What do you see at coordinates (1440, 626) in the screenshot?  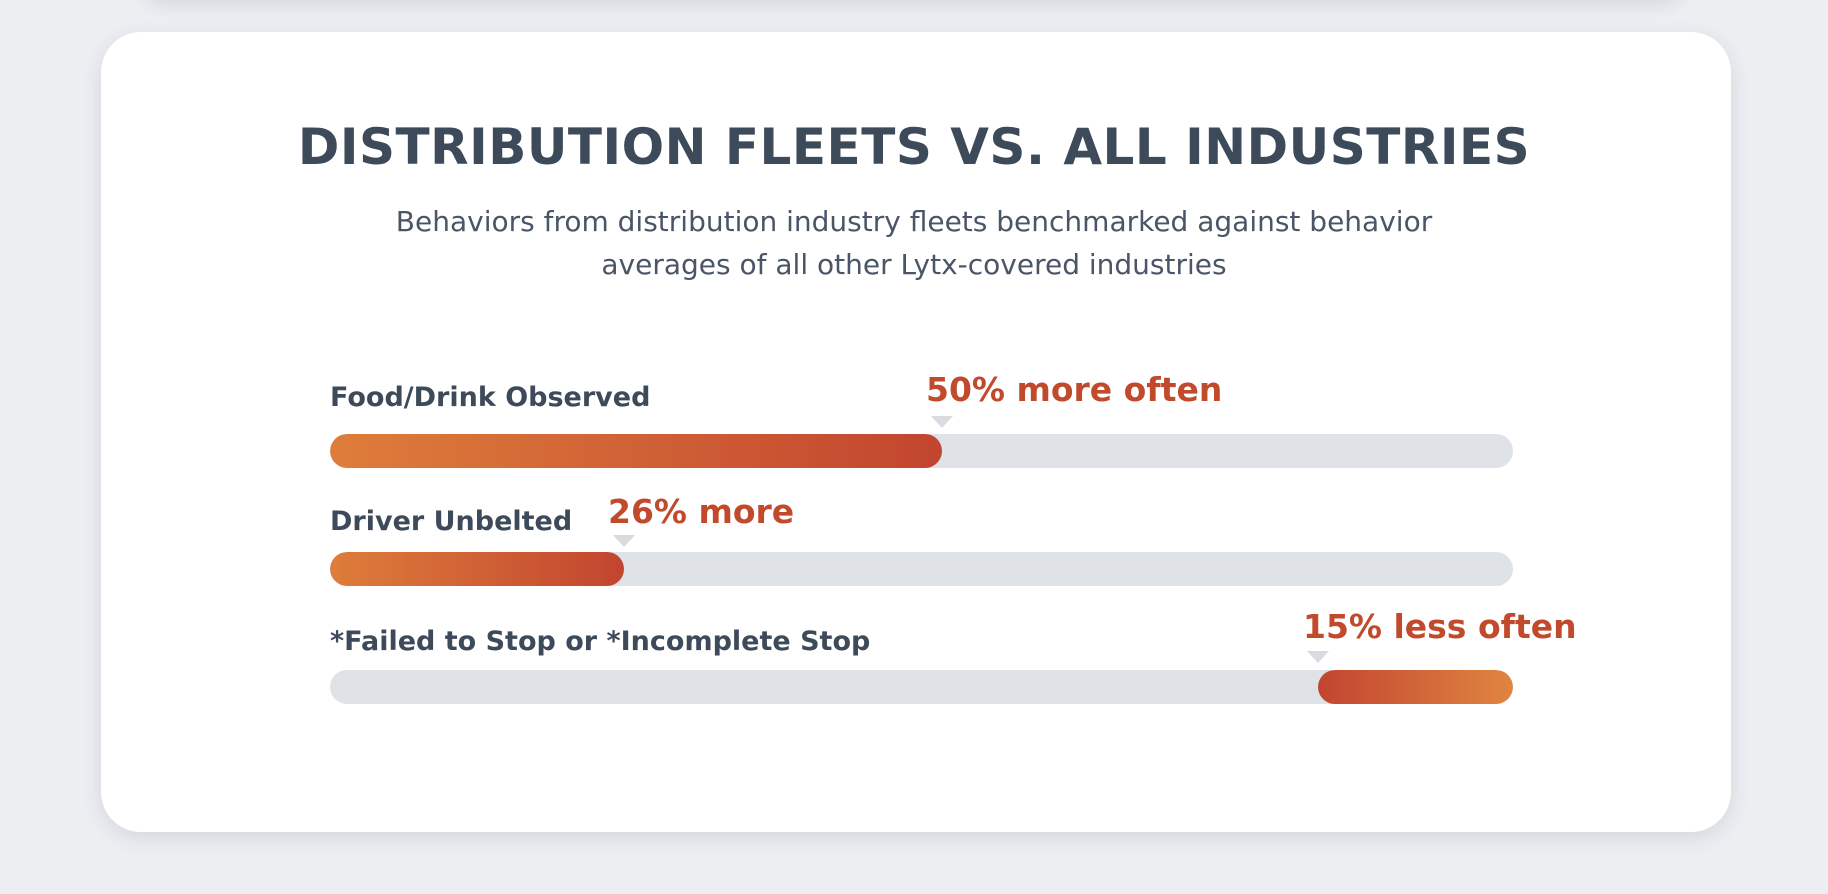 I see `data-label-failed-to-stop: 15% less often` at bounding box center [1440, 626].